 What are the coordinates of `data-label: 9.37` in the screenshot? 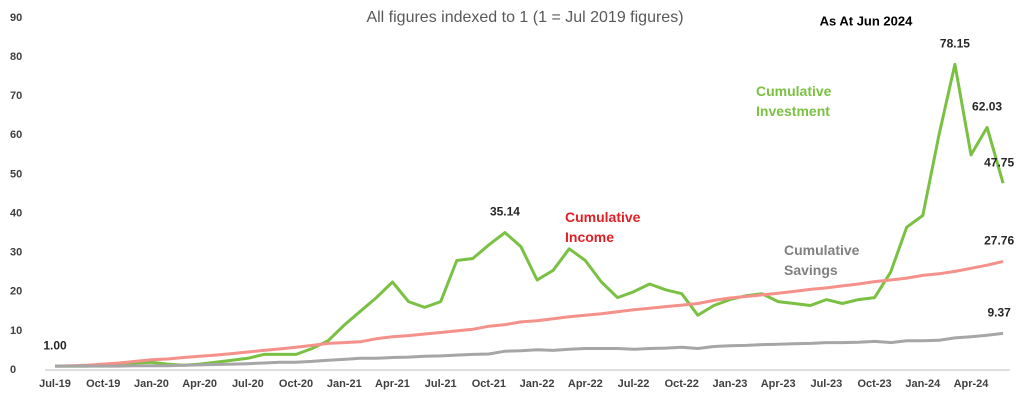 It's located at (999, 313).